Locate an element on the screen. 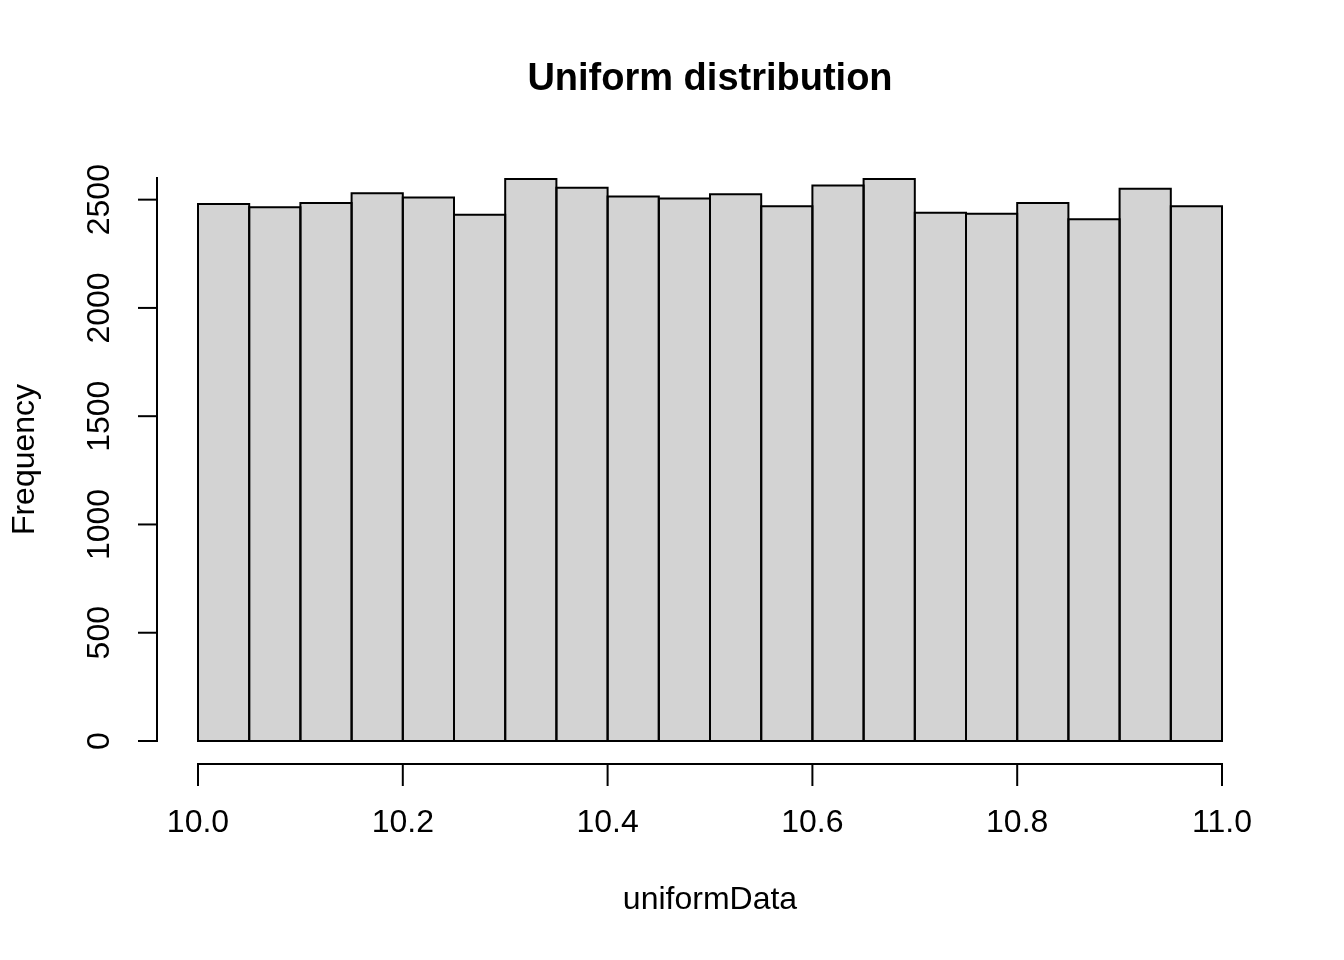  y-tick-label: 2500 is located at coordinates (97, 200).